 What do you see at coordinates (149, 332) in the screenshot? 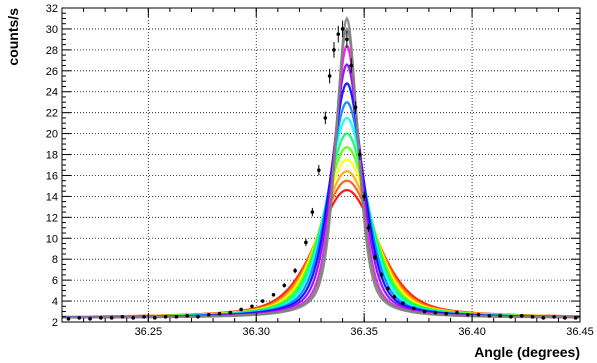
I see `x-tick-label: 36.25` at bounding box center [149, 332].